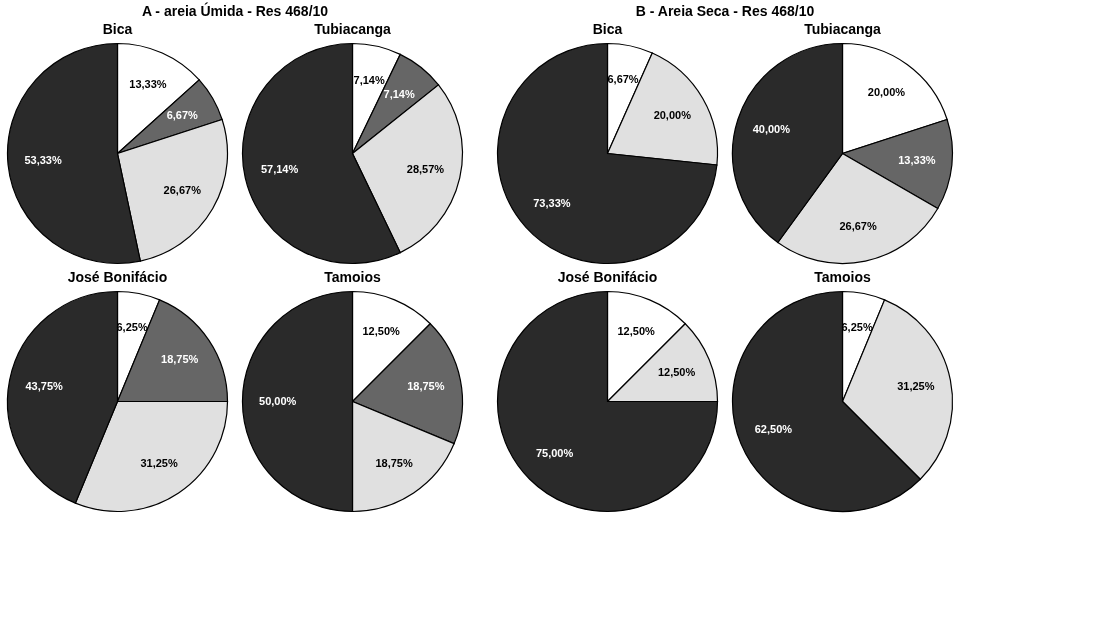 The height and width of the screenshot is (641, 1099). What do you see at coordinates (554, 453) in the screenshot?
I see `data-label: 75,00%` at bounding box center [554, 453].